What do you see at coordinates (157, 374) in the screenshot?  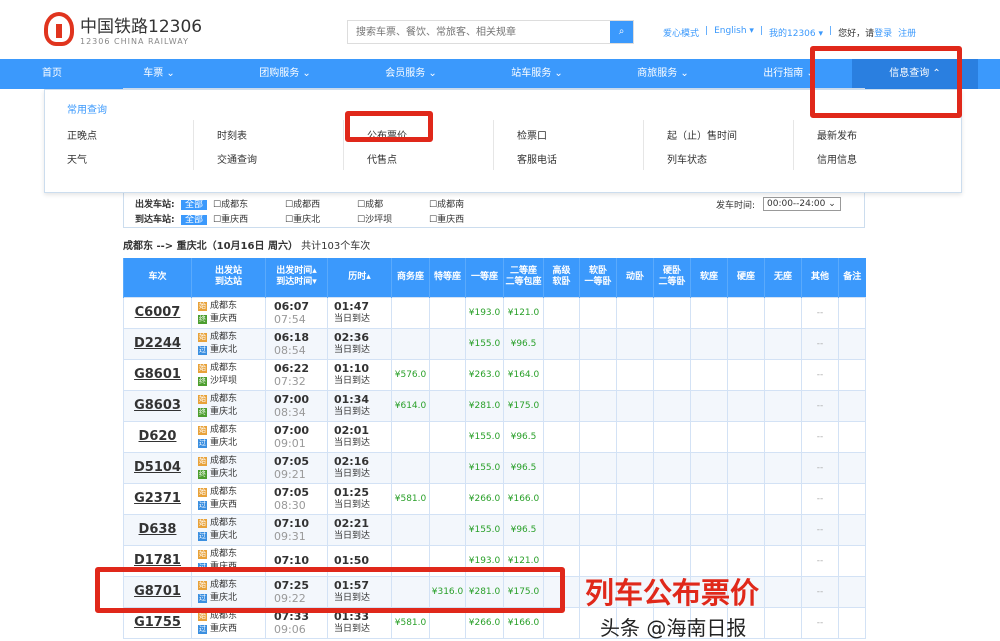 I see `train-number: G8601` at bounding box center [157, 374].